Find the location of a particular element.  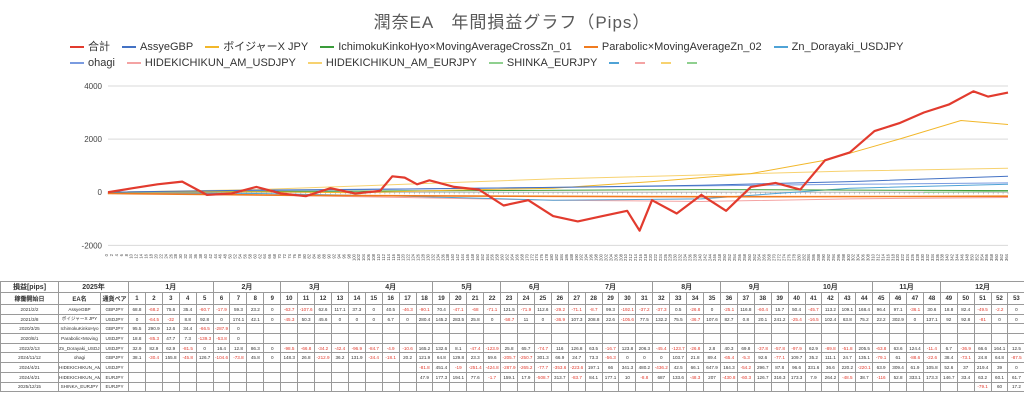

table-cell: 6.7 is located at coordinates (390, 319).